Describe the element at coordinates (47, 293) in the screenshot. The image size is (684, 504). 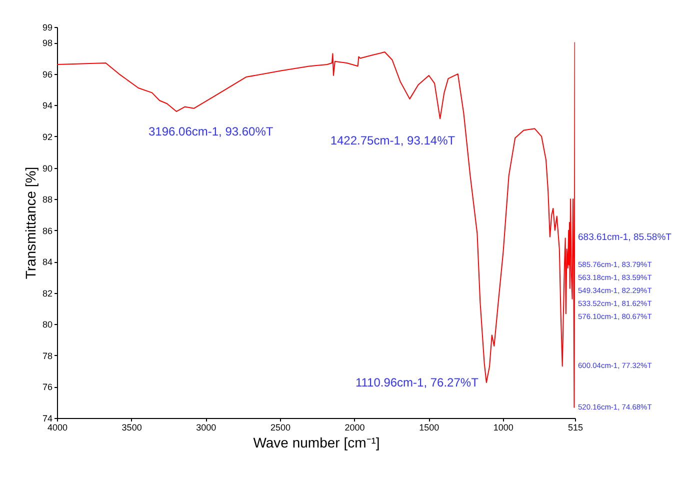
I see `y-tick-label: 82` at that location.